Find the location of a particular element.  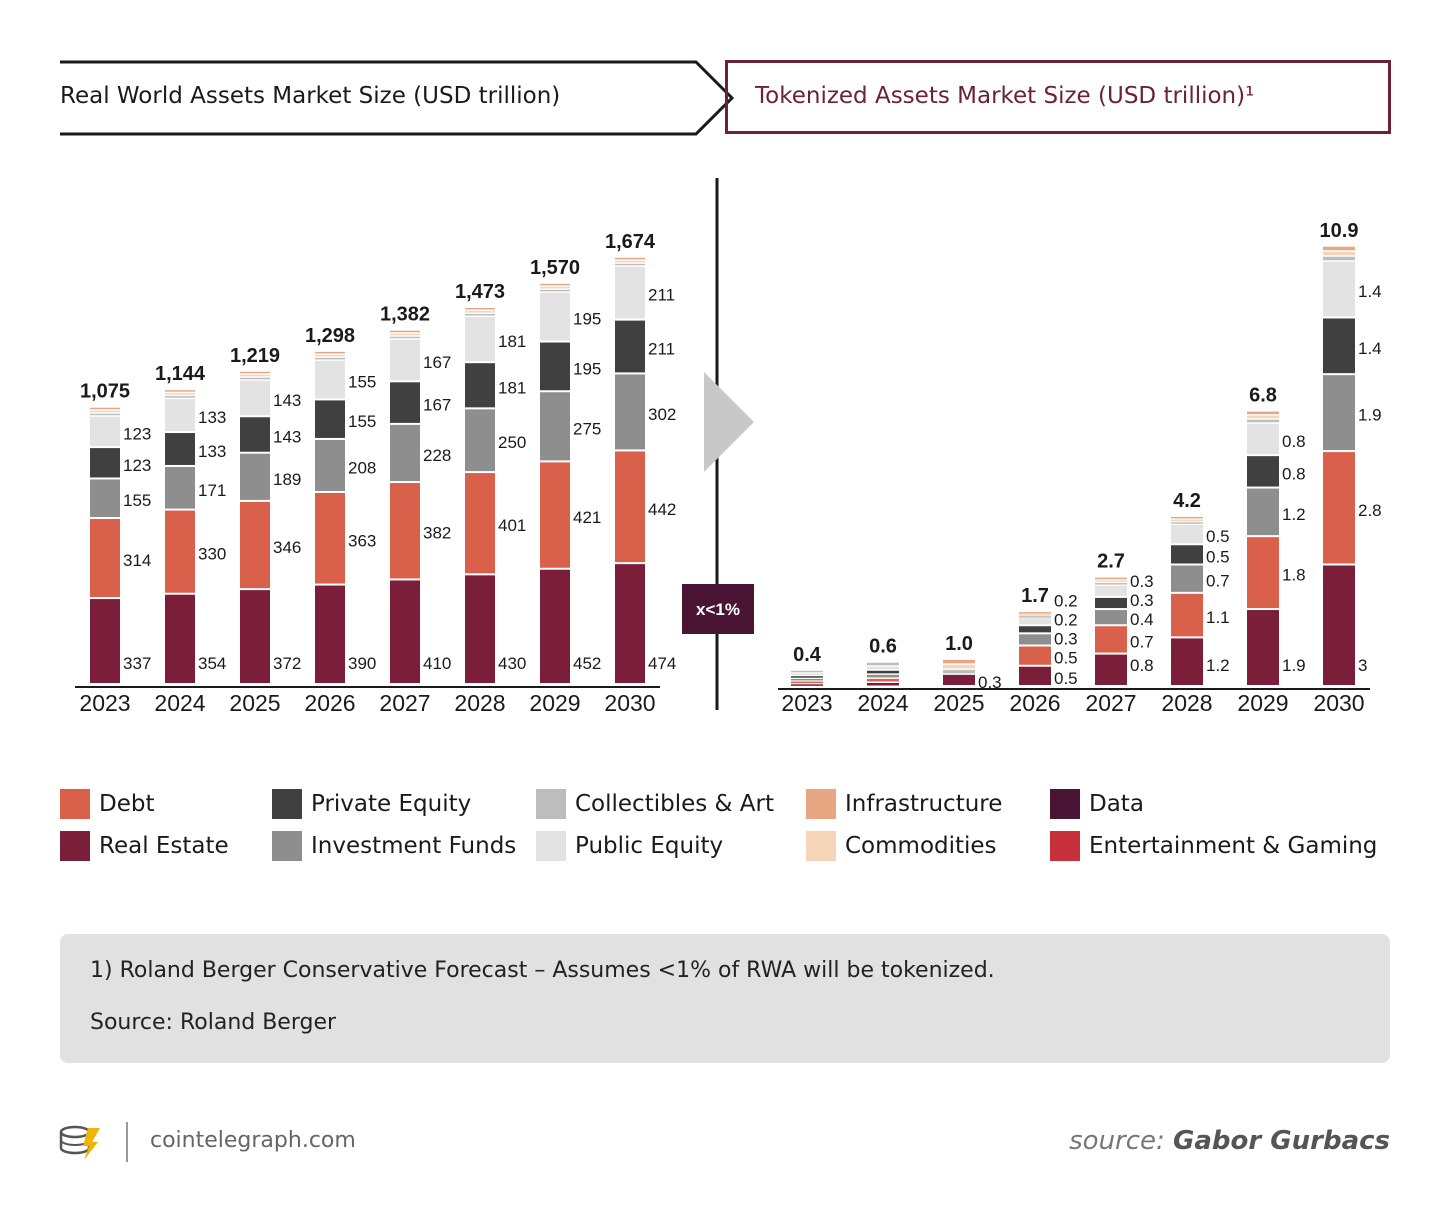

data-label: 123 is located at coordinates (137, 433).